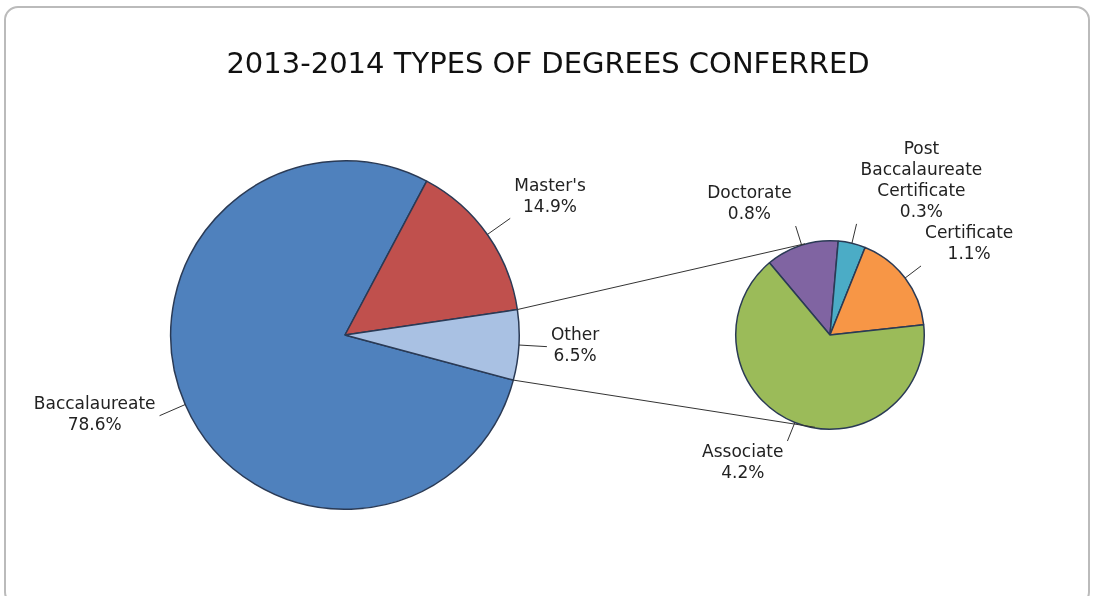 The width and height of the screenshot is (1096, 596). What do you see at coordinates (749, 192) in the screenshot?
I see `slice-label: Doctorate` at bounding box center [749, 192].